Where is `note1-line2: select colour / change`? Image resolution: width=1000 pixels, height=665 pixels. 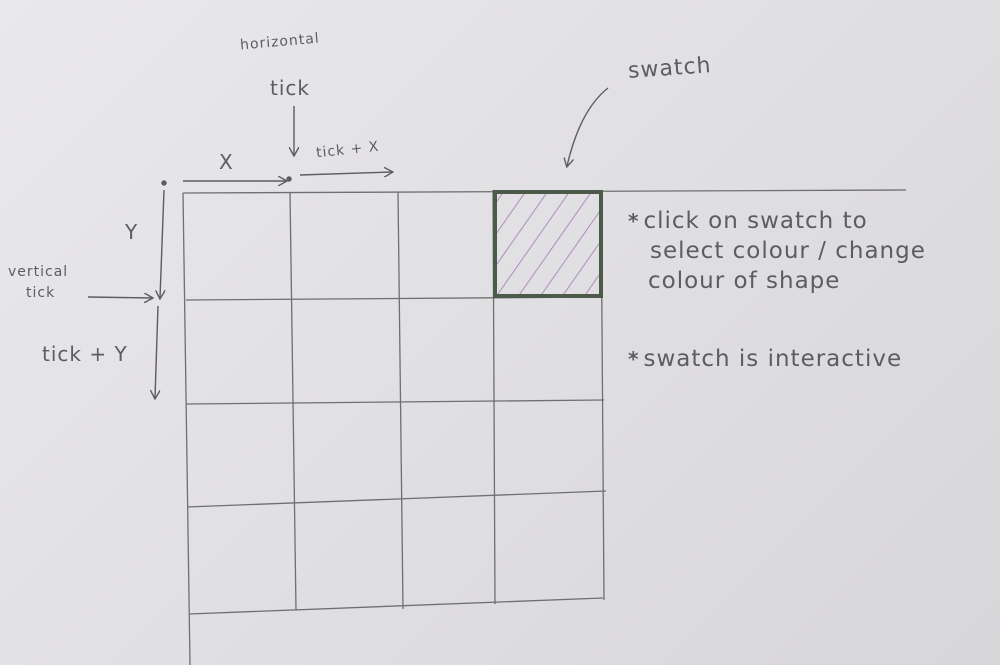 note1-line2: select colour / change is located at coordinates (788, 251).